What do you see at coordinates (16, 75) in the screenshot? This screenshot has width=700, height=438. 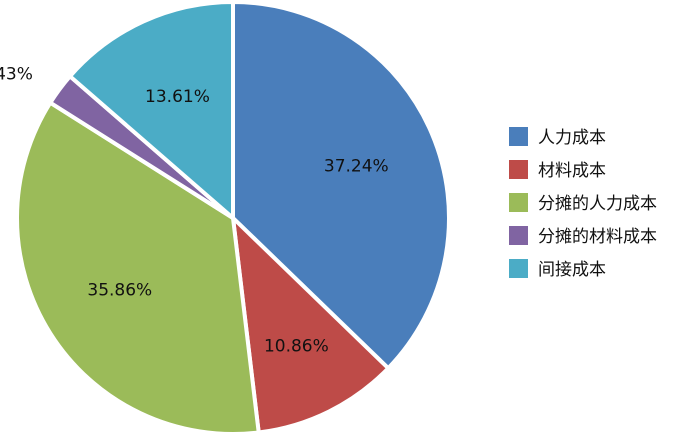 I see `data-label-4: 2.43%` at bounding box center [16, 75].